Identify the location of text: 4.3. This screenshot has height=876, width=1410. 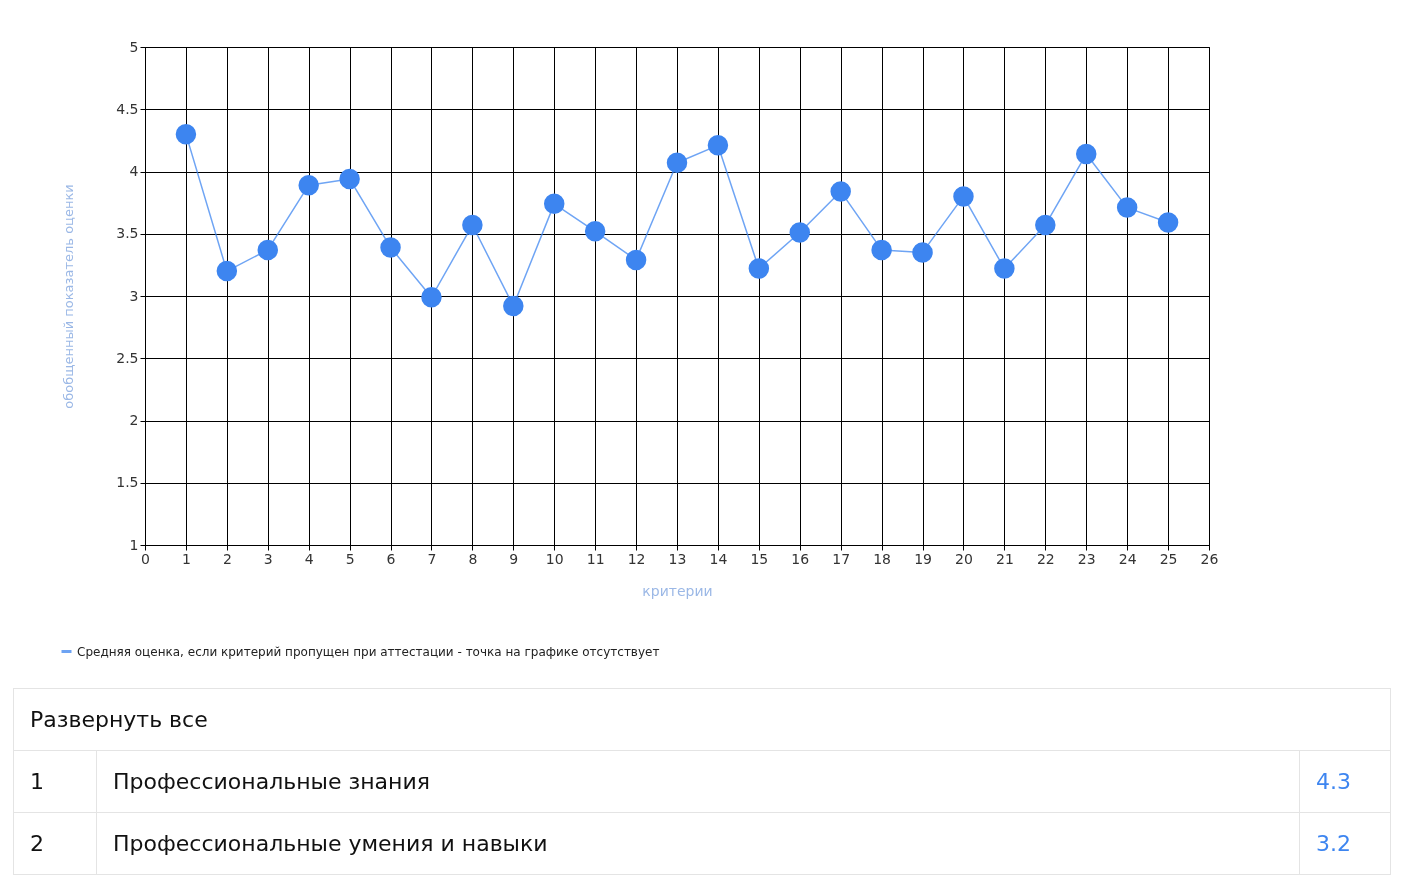
(1345, 781).